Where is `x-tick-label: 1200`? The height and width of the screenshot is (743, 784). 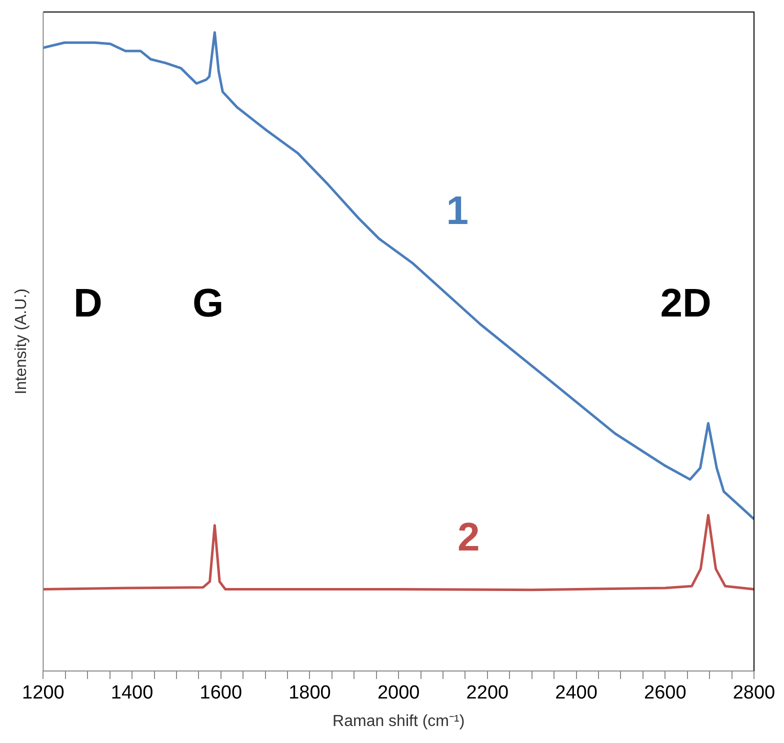 x-tick-label: 1200 is located at coordinates (43, 693).